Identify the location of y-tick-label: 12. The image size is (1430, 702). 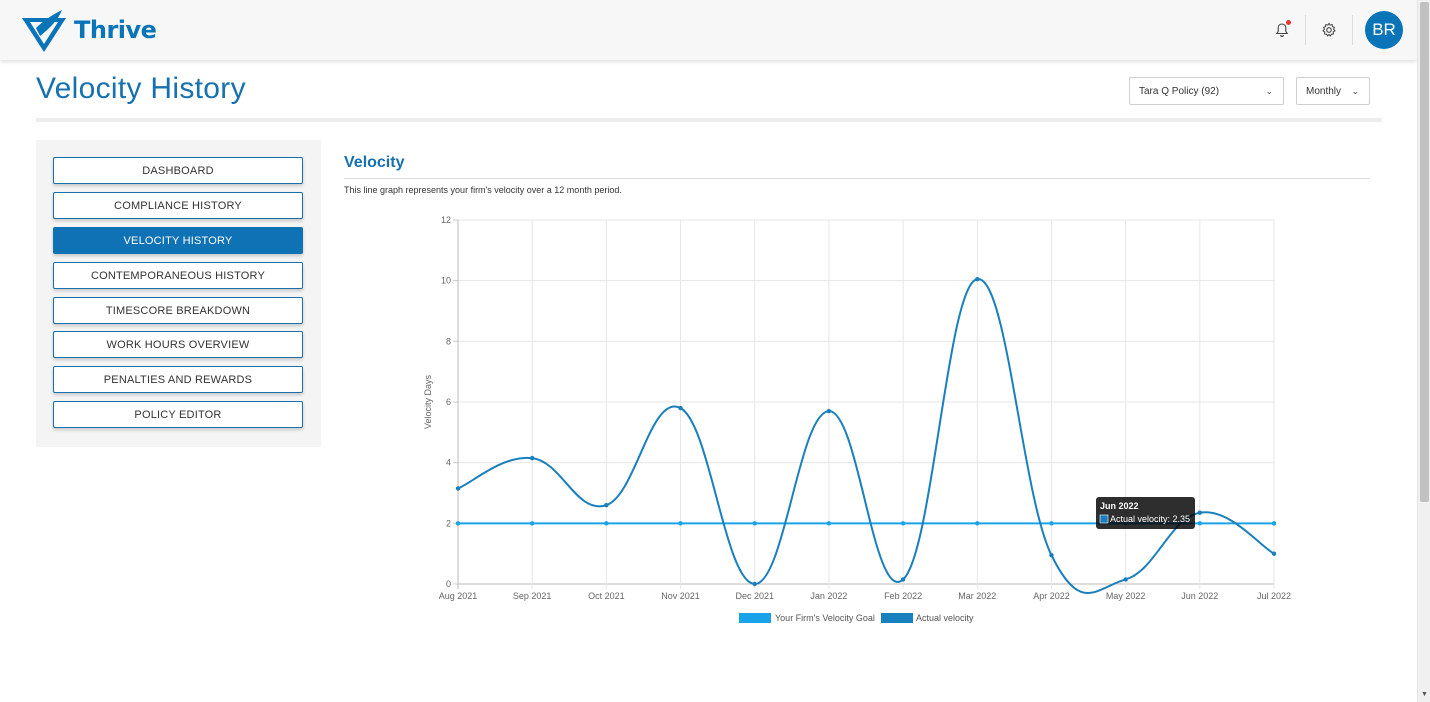
(446, 220).